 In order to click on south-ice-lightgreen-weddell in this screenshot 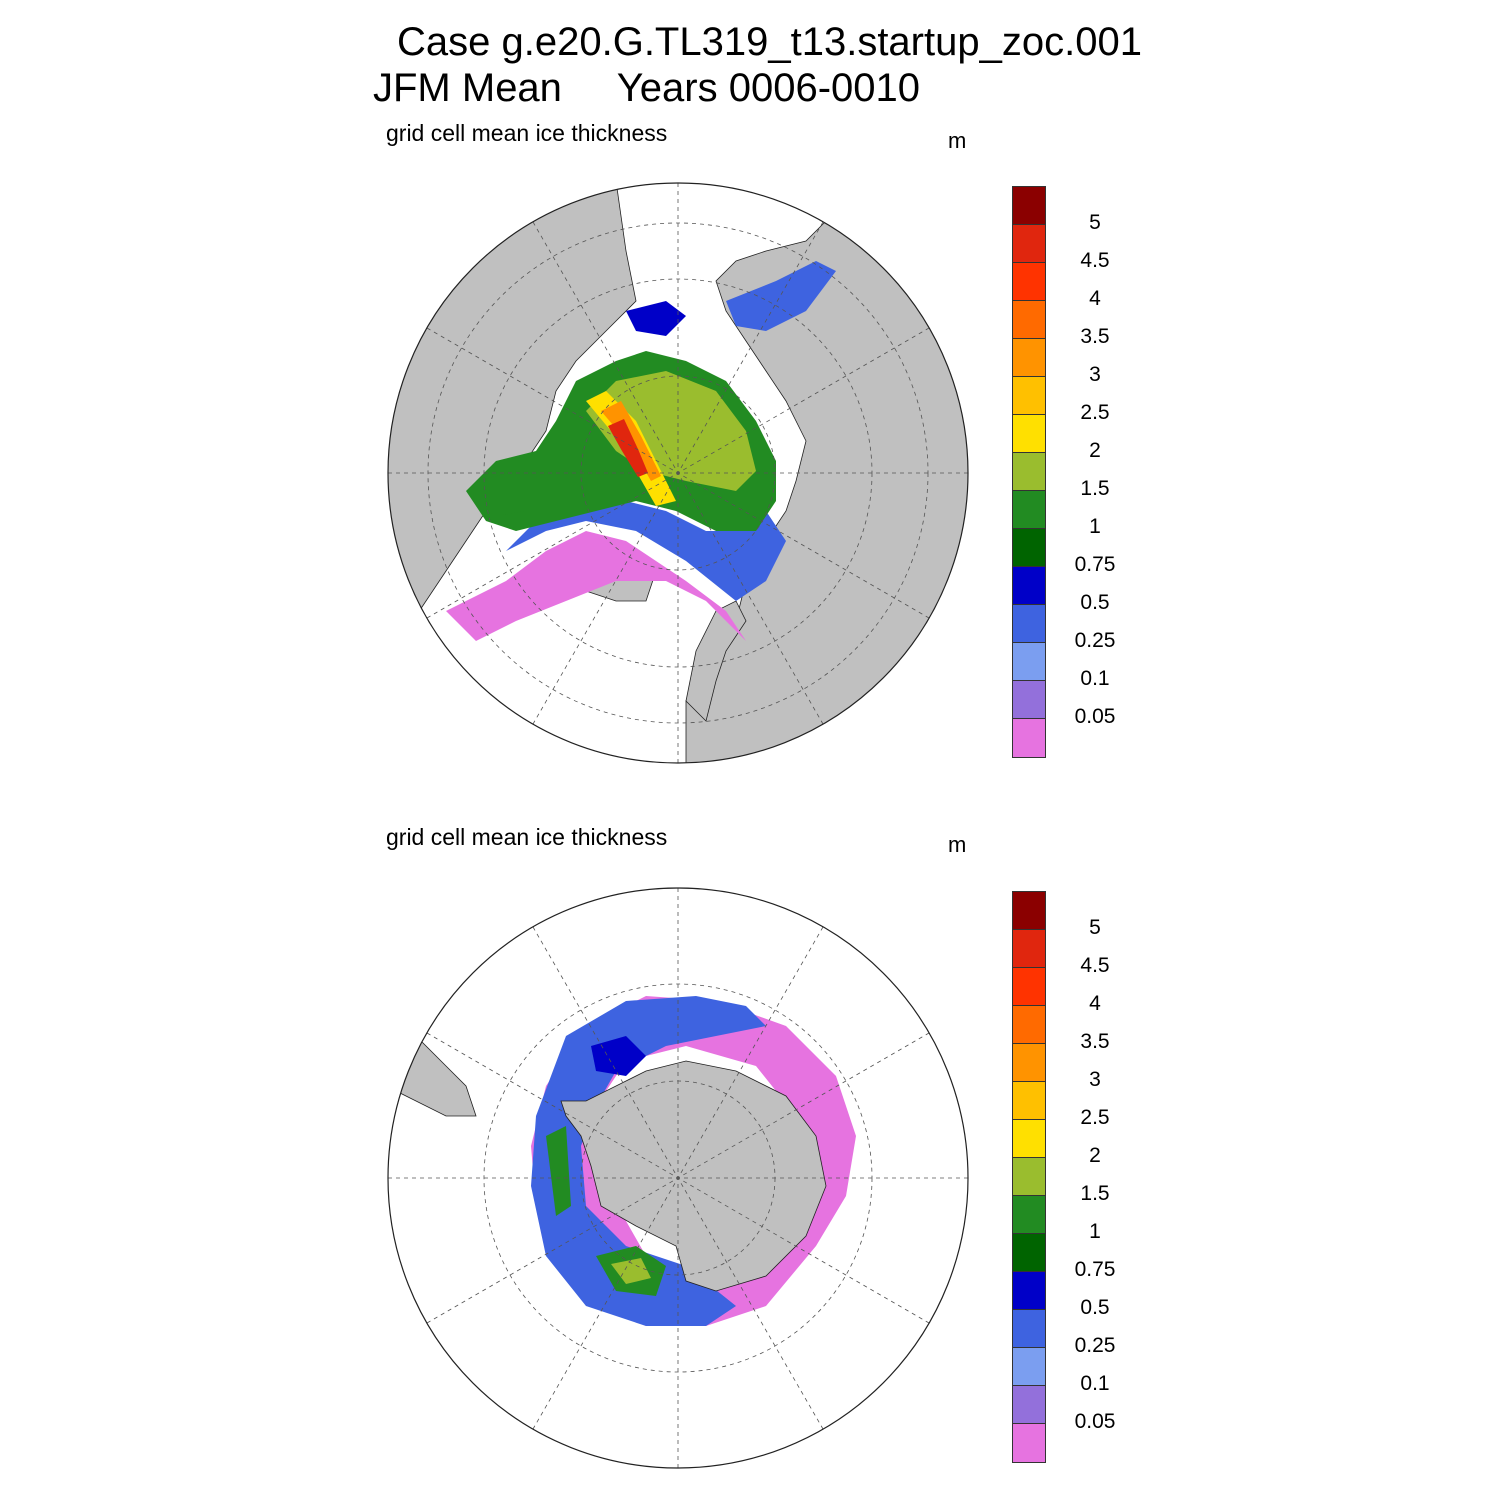, I will do `click(631, 1271)`.